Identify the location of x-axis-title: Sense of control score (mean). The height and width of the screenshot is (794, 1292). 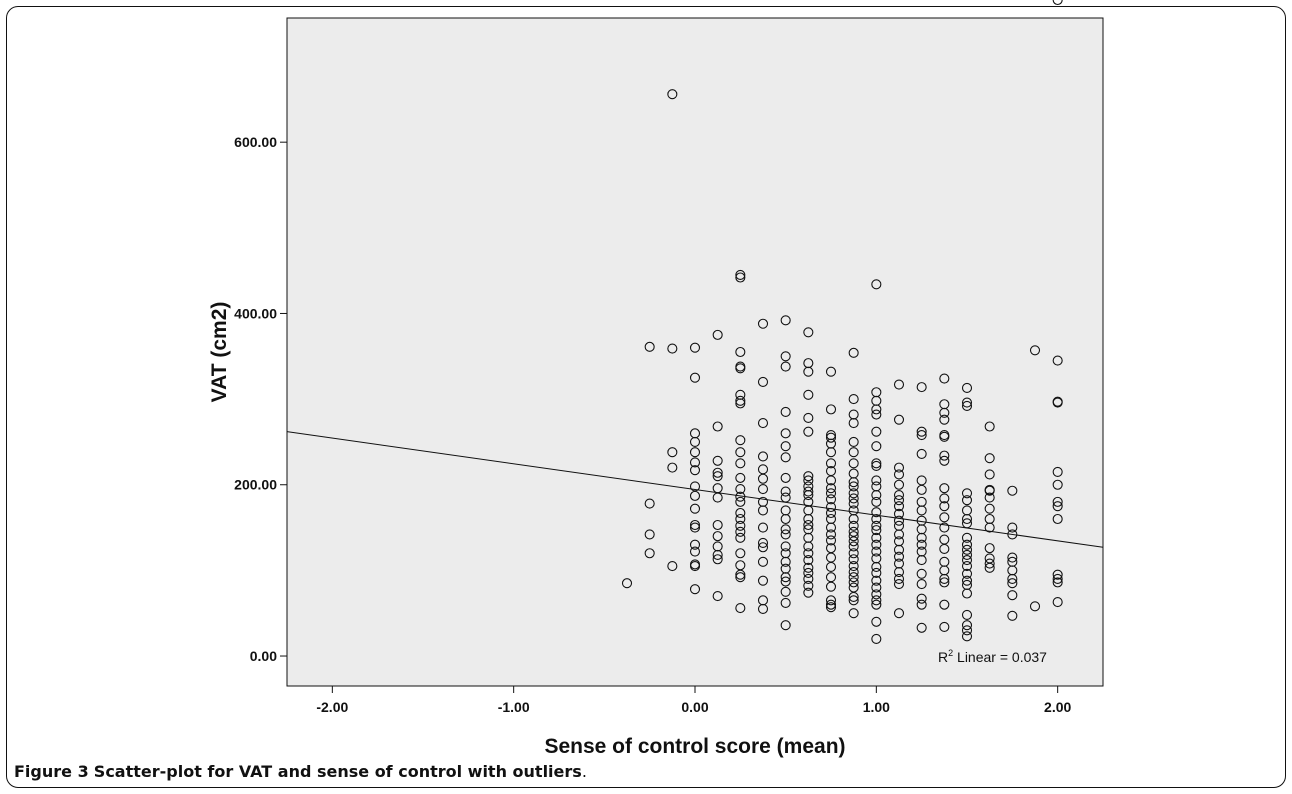
(694, 746).